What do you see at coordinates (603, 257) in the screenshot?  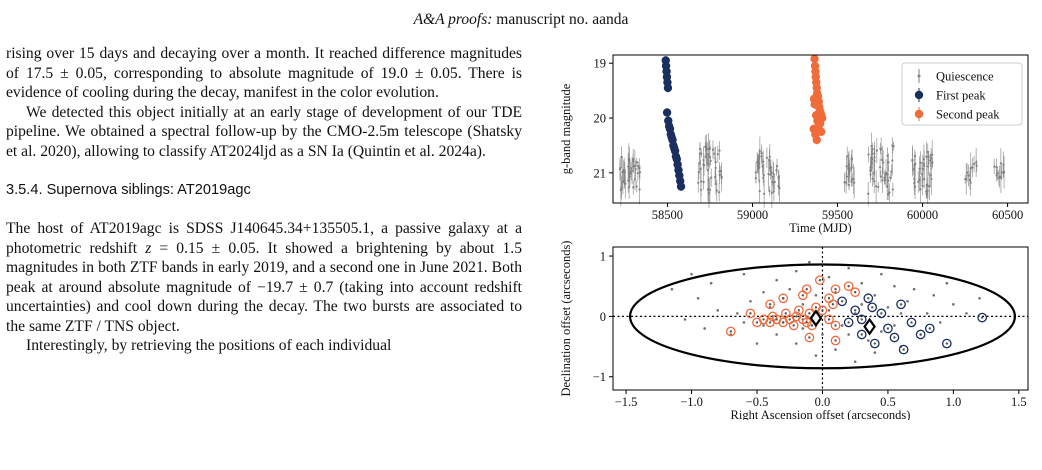 I see `y-tick-label: 1` at bounding box center [603, 257].